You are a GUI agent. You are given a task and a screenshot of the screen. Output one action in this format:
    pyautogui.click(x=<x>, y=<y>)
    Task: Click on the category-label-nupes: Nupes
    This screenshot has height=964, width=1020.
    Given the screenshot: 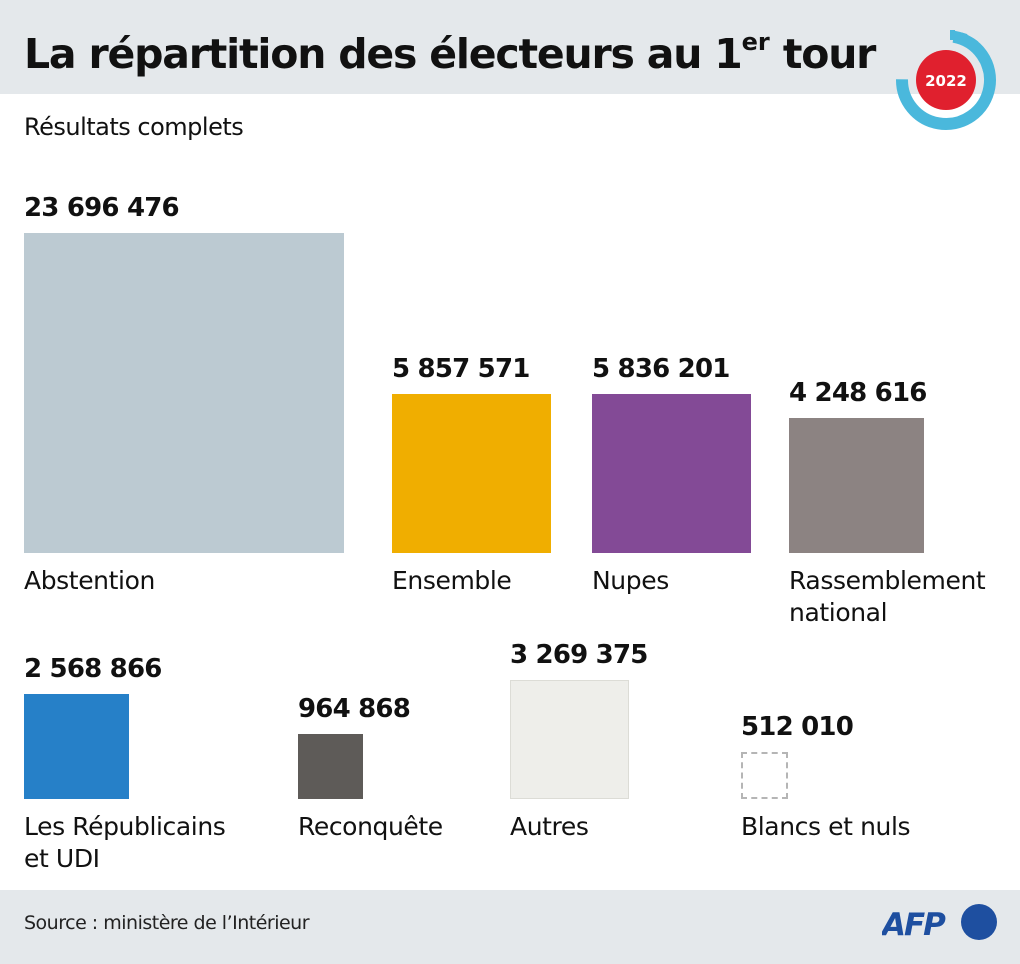 What is the action you would take?
    pyautogui.click(x=630, y=581)
    